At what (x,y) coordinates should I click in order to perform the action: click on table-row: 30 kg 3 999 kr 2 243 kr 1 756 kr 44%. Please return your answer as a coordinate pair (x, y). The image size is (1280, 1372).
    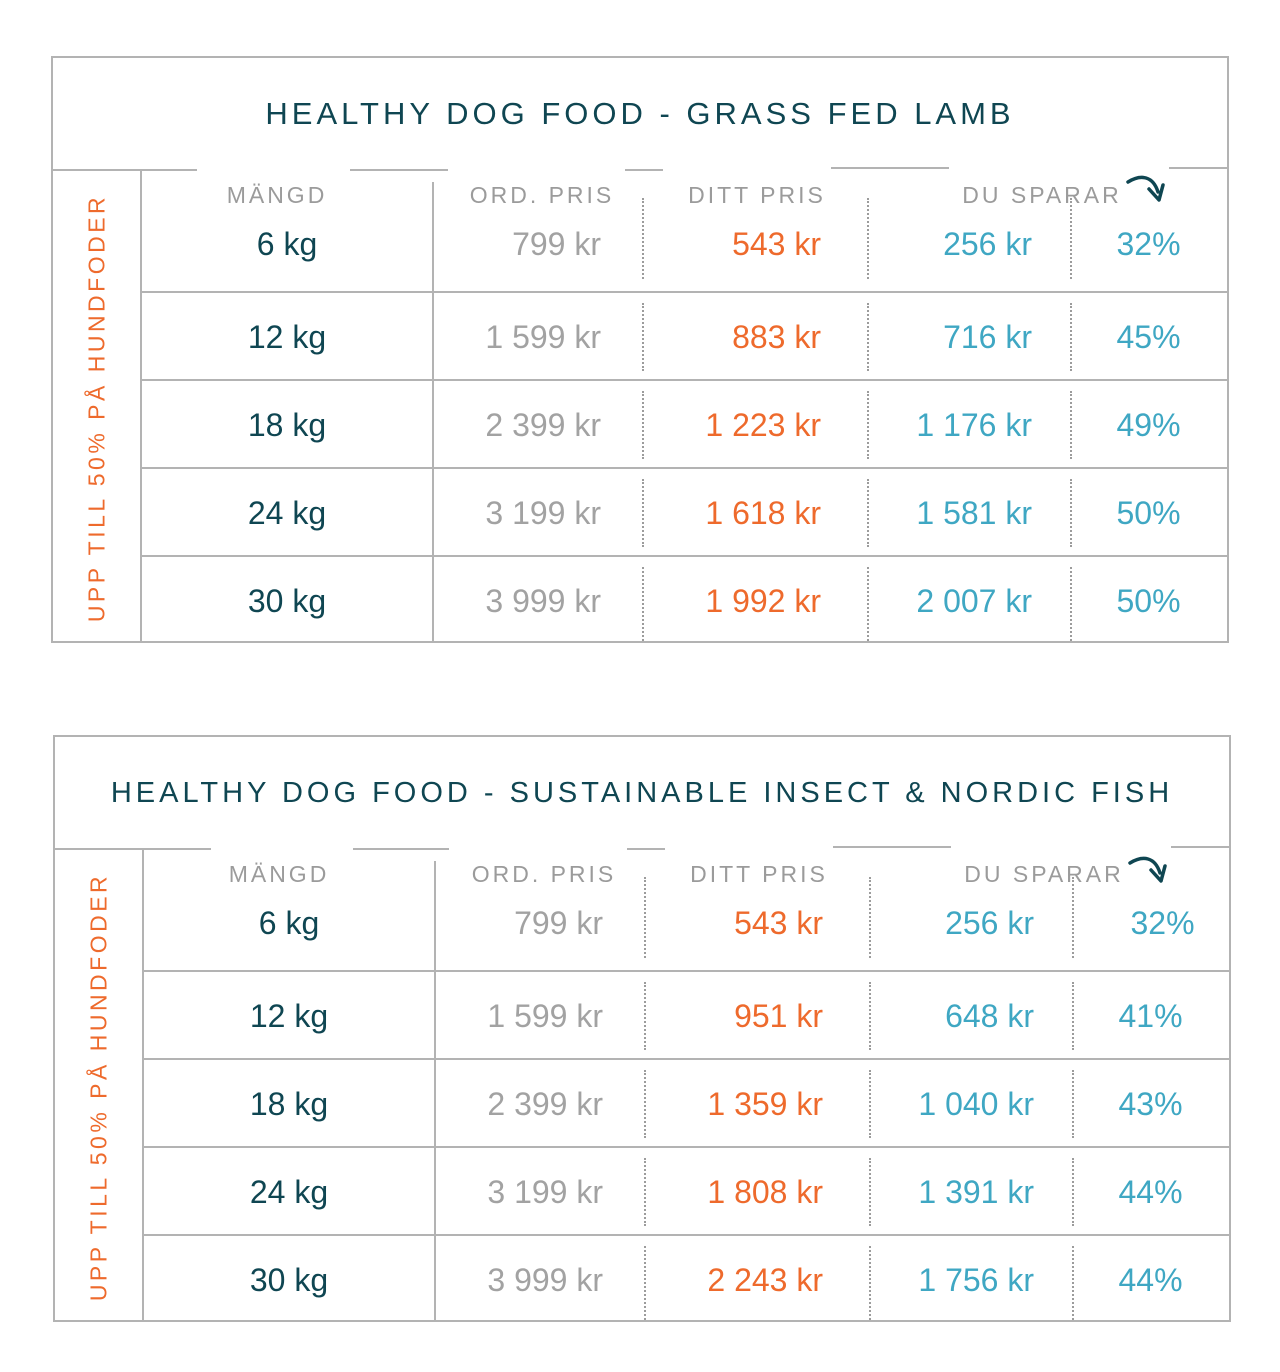
    Looking at the image, I should click on (686, 1279).